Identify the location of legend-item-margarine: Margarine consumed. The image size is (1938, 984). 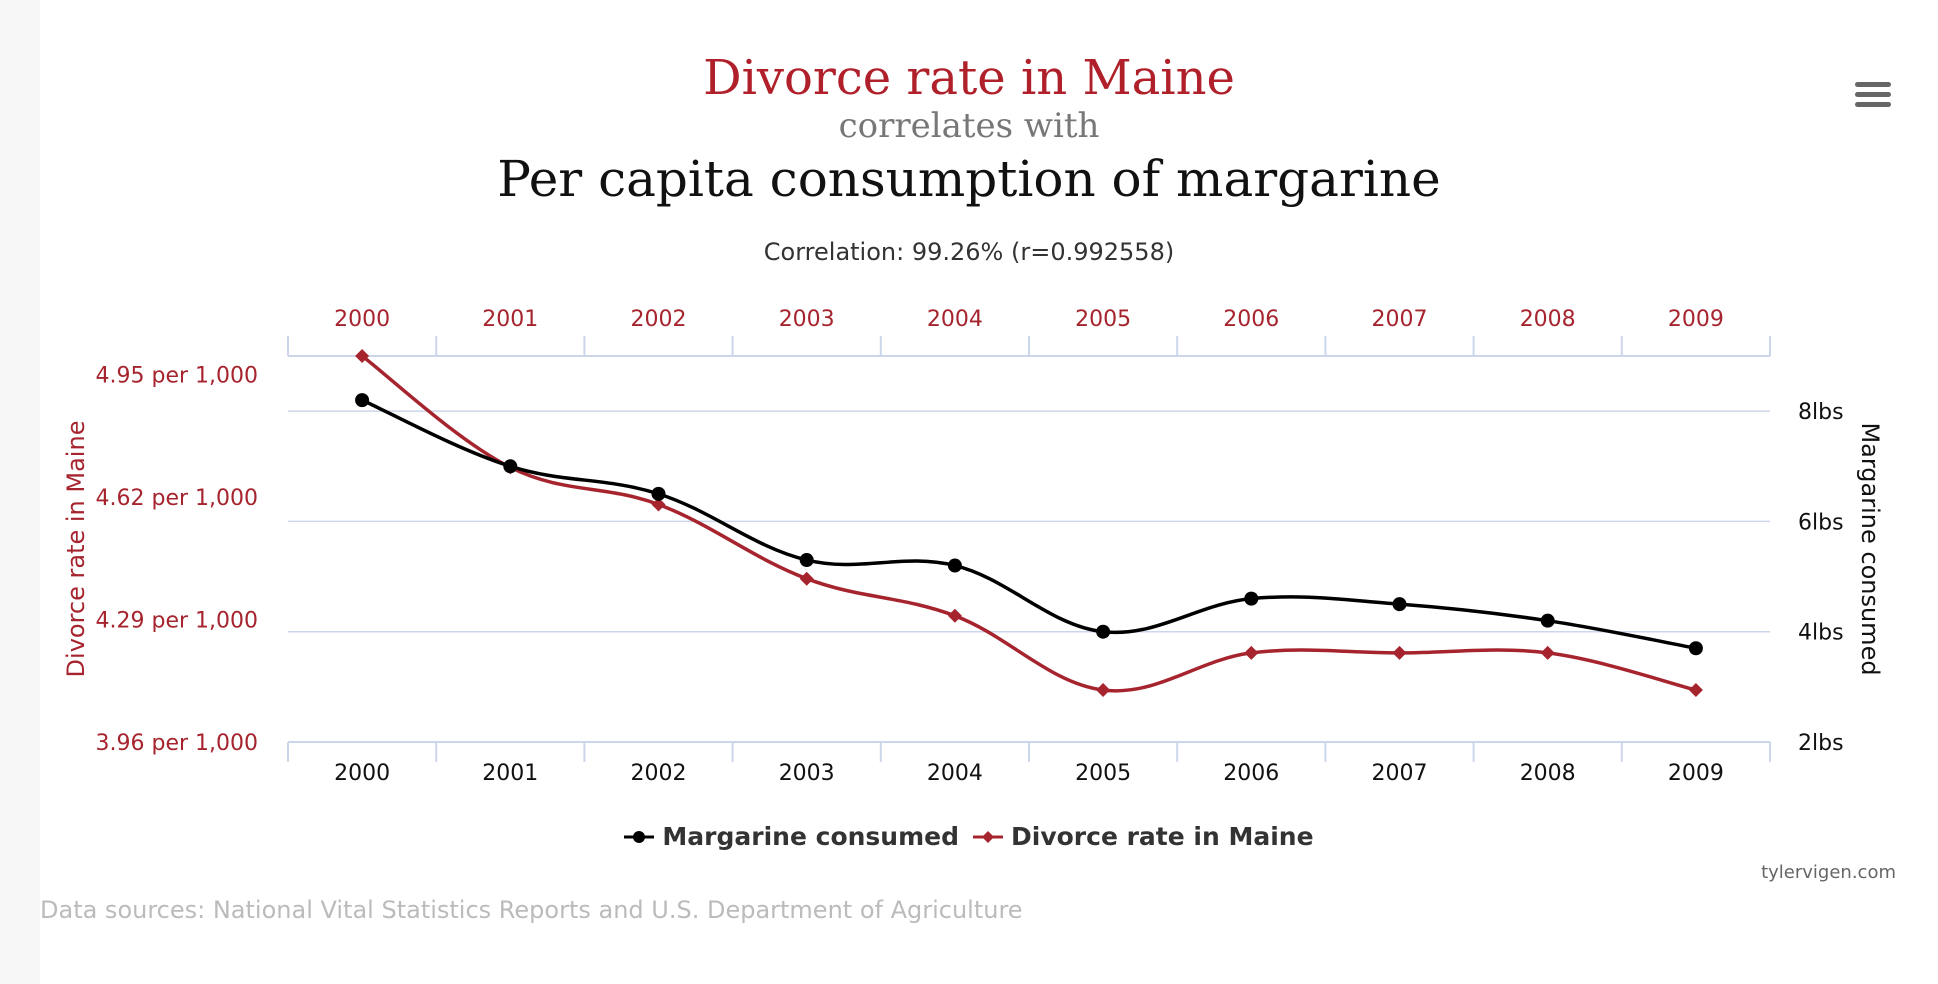
(791, 836).